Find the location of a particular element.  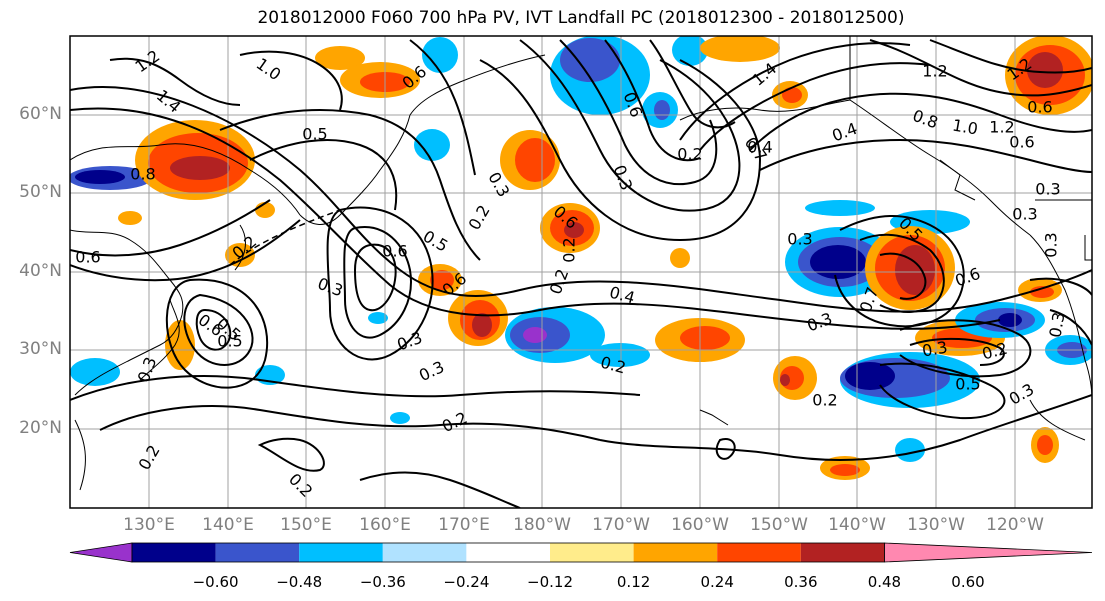

colorbar-label: 0.12 is located at coordinates (633, 582).